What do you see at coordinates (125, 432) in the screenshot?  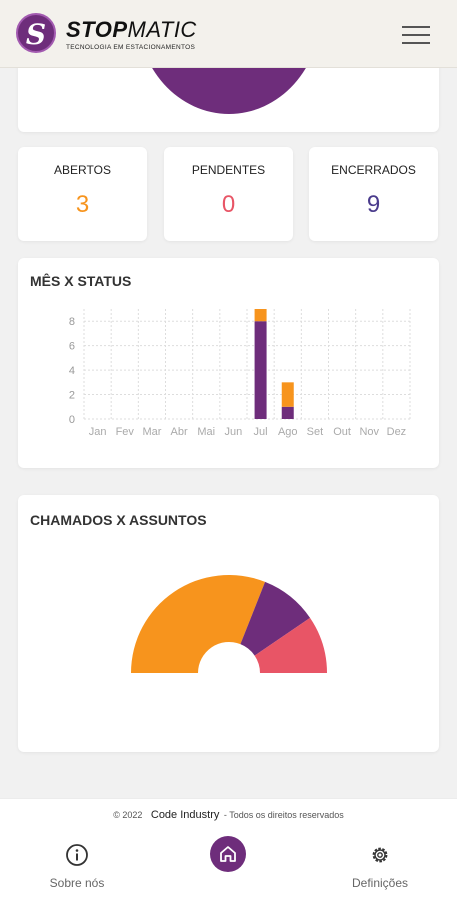 I see `x-tick-label: Fev` at bounding box center [125, 432].